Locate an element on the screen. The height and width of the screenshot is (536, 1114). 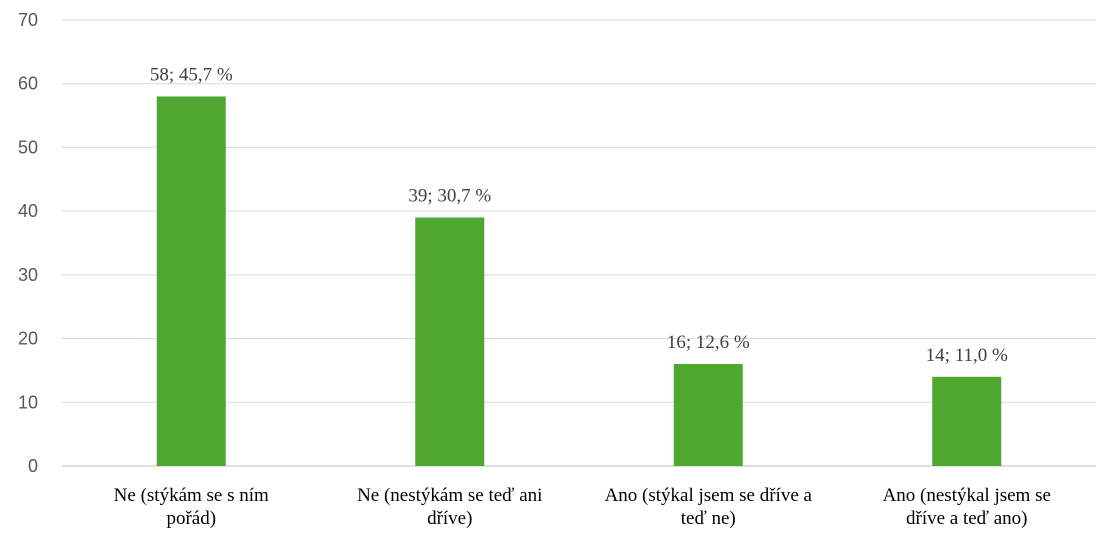
x-tick-label: Ano (stýkal jsem se dříve a is located at coordinates (709, 495).